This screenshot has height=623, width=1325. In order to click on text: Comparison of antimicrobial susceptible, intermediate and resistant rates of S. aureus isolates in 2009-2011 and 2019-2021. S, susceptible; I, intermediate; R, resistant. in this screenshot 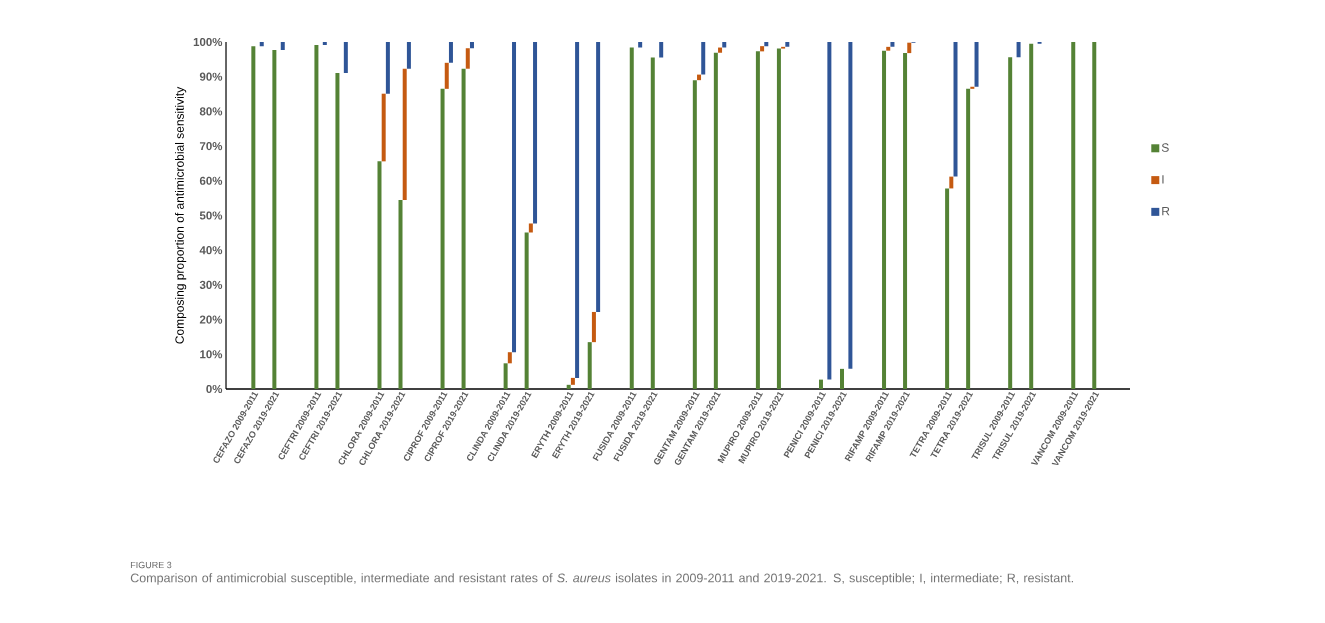, I will do `click(601, 579)`.